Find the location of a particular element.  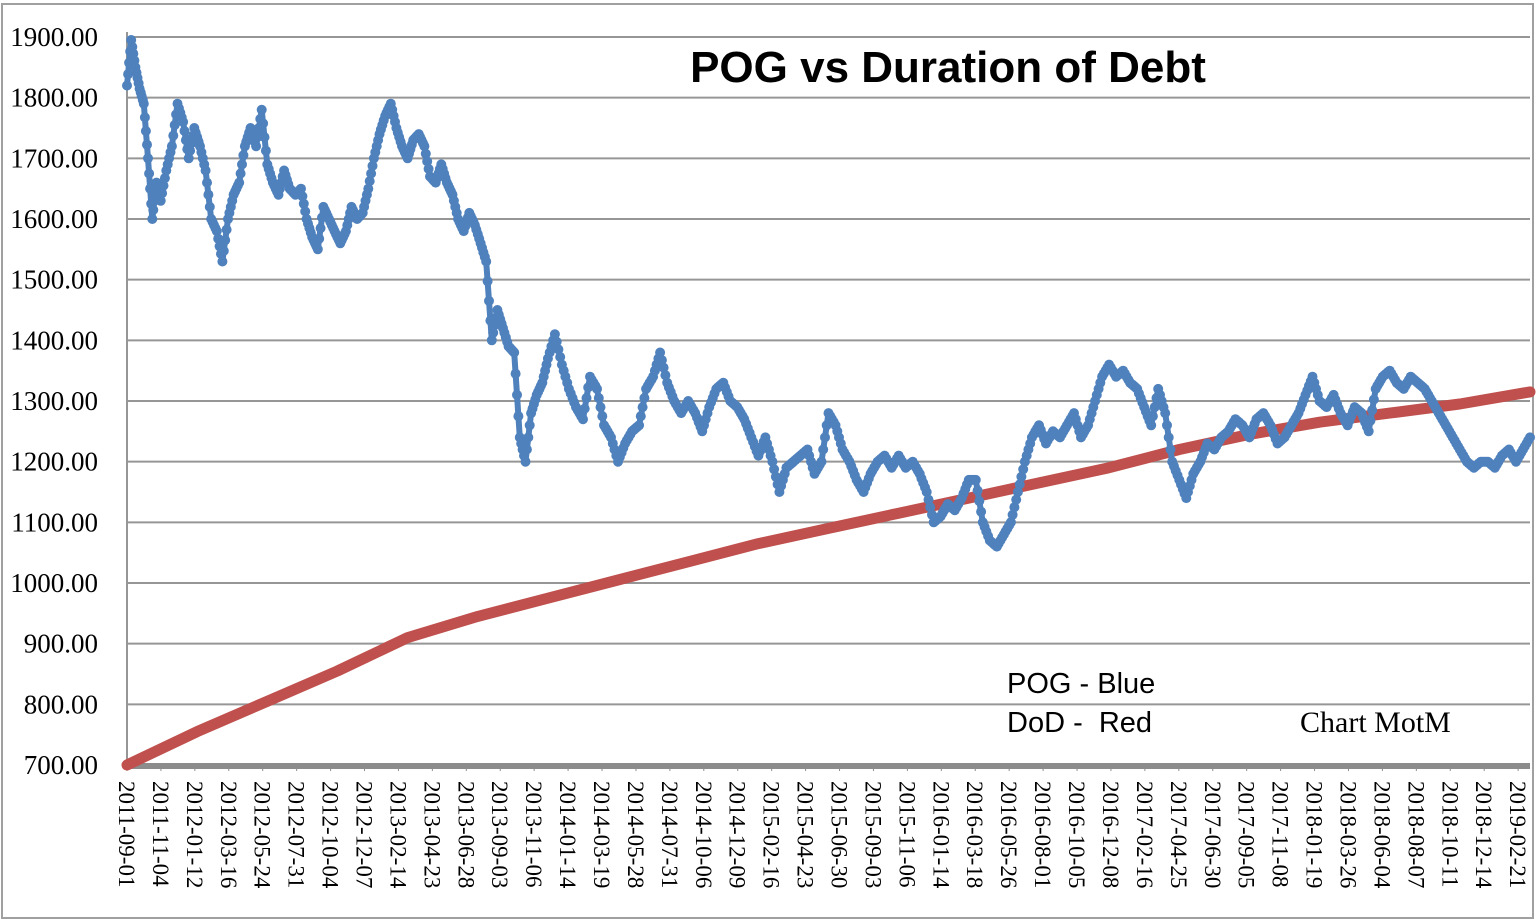

x-tick-label: 2014-07-31 is located at coordinates (669, 834).